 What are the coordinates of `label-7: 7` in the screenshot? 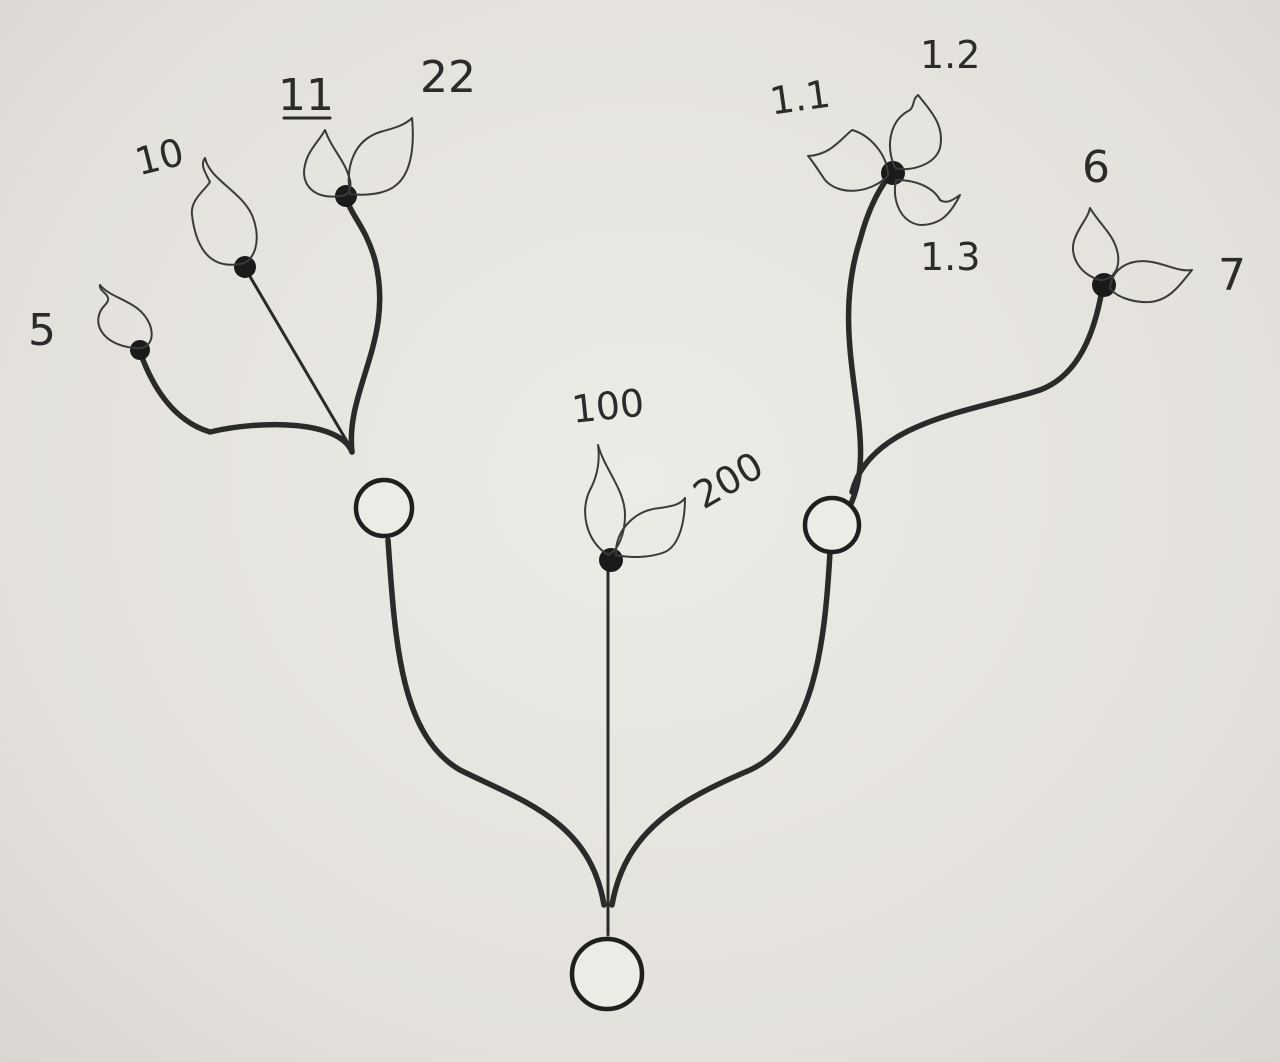 It's located at (1232, 275).